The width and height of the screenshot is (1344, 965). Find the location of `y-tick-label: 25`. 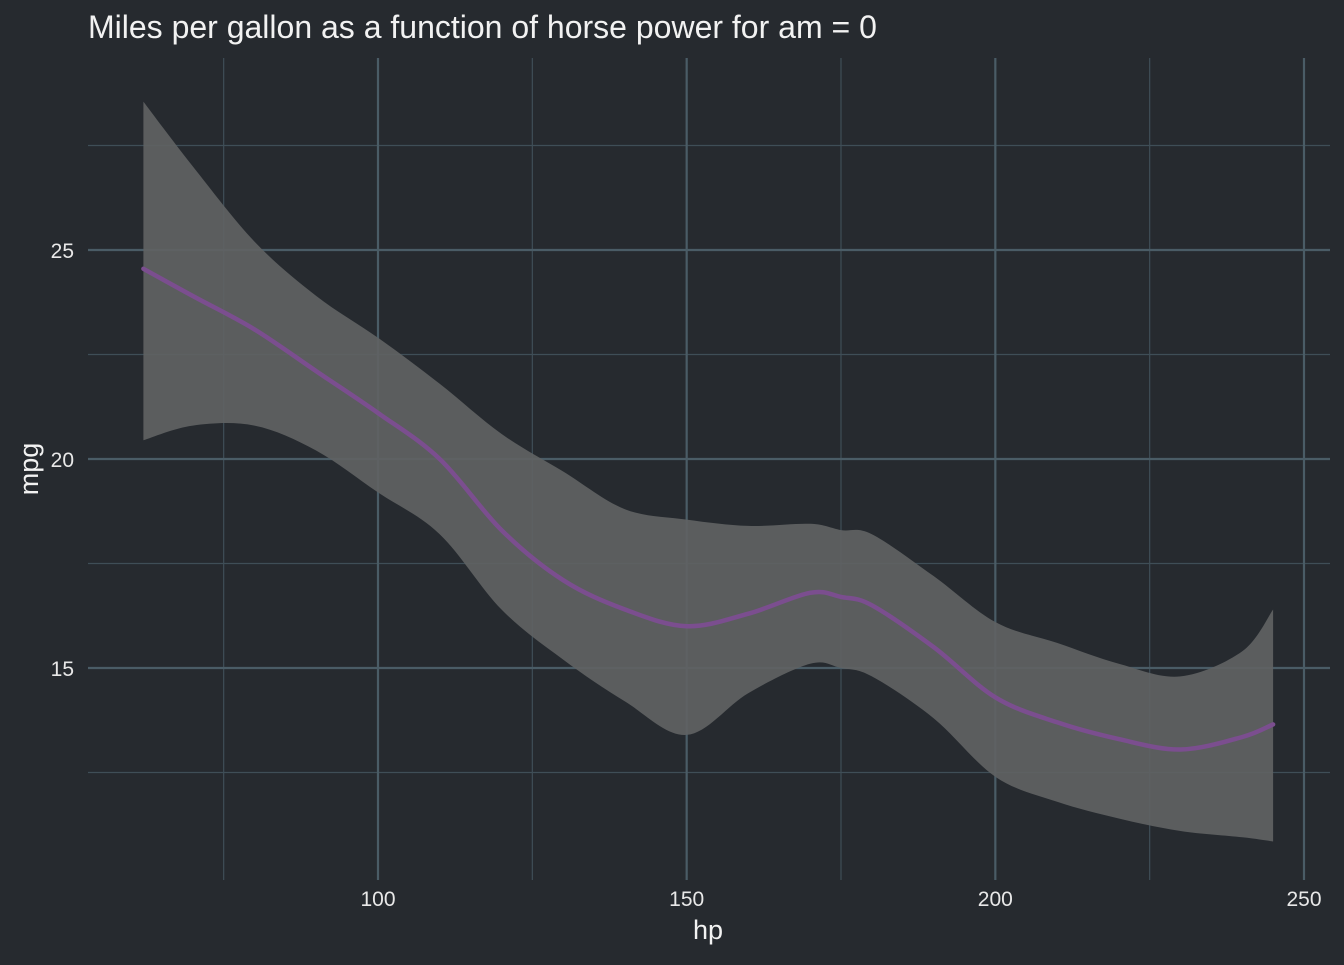

y-tick-label: 25 is located at coordinates (62, 251).